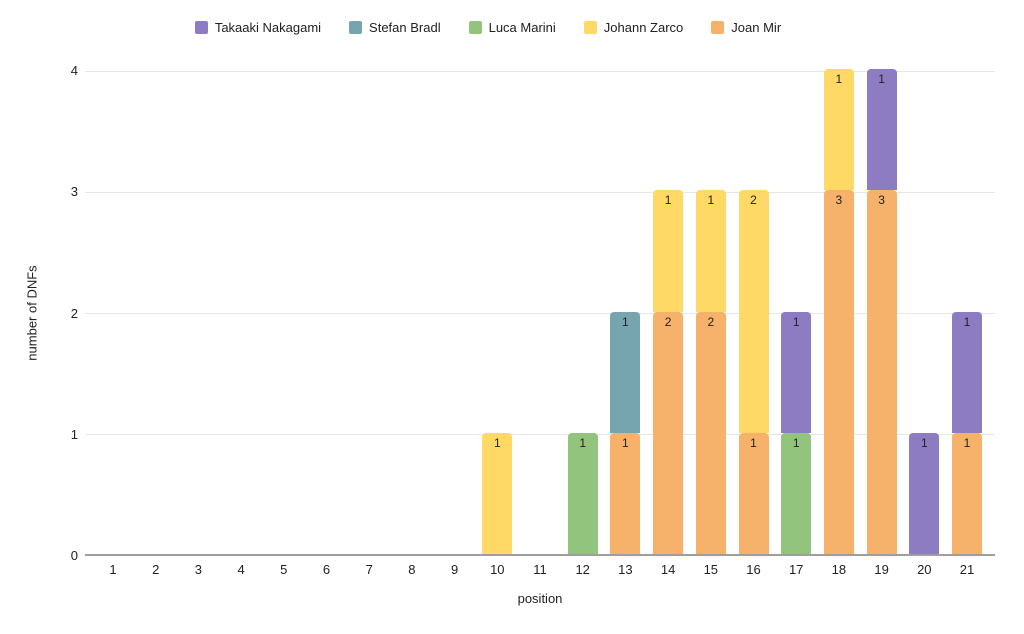 The height and width of the screenshot is (634, 1024). I want to click on x-tick-label: 13, so click(625, 569).